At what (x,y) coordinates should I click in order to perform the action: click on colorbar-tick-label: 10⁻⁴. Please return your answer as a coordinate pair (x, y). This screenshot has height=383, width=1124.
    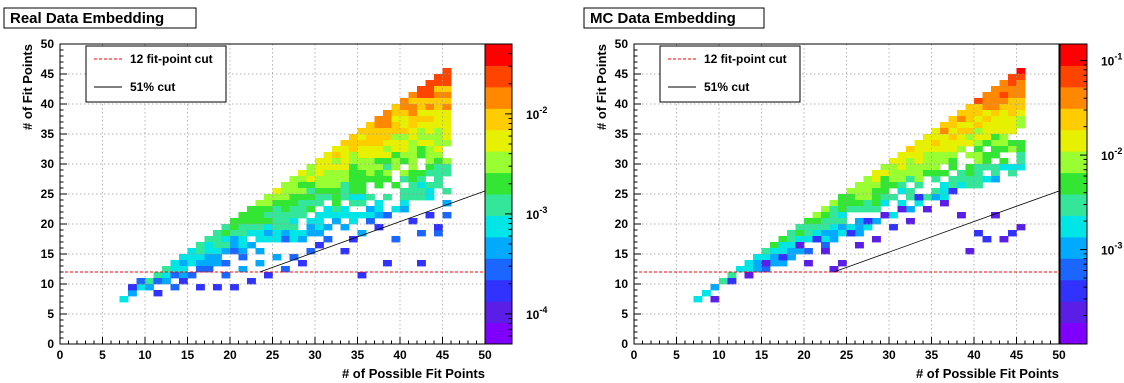
    Looking at the image, I should click on (536, 313).